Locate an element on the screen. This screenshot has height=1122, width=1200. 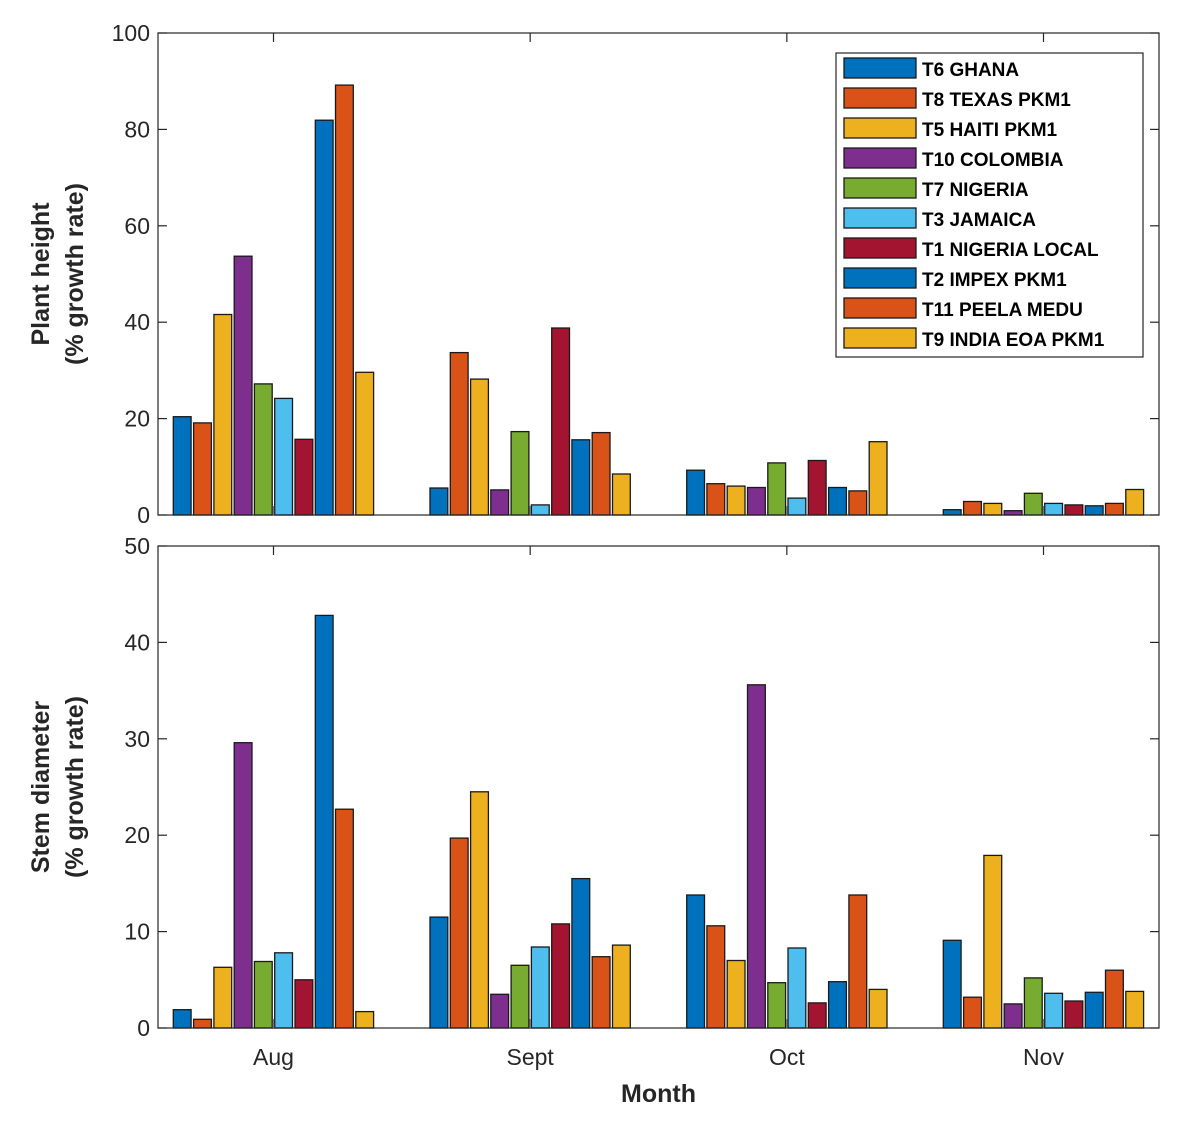
stem-diameter-bar-t8-texas-pkm1-oct is located at coordinates (716, 977).